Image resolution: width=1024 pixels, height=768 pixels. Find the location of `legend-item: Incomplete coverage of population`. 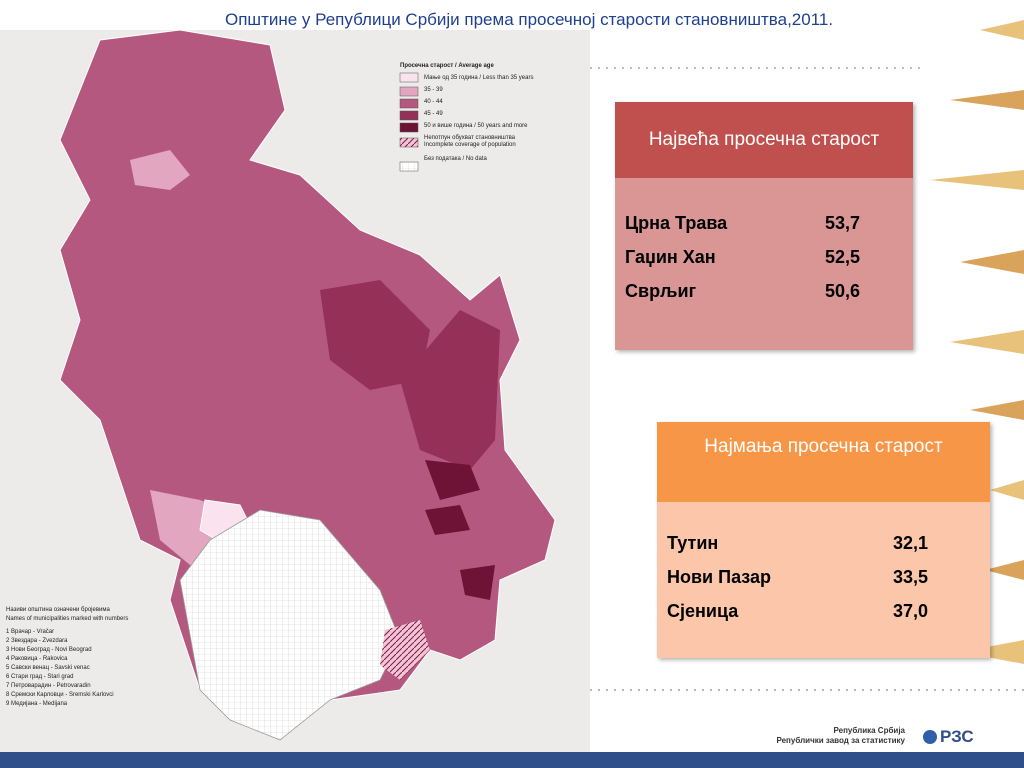

legend-item: Incomplete coverage of population is located at coordinates (470, 145).